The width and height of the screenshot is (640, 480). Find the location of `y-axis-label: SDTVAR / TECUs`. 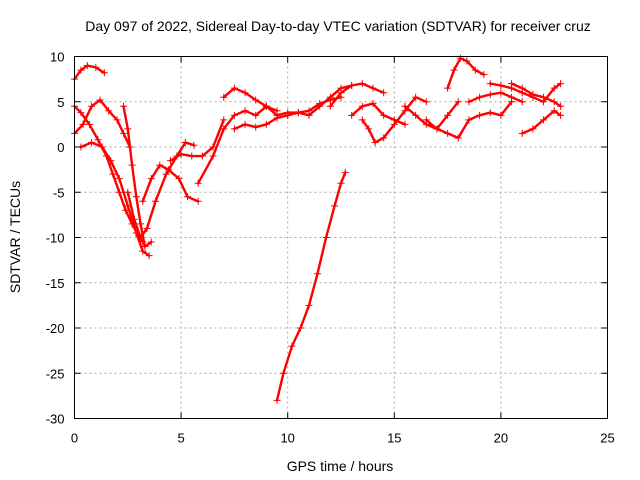

y-axis-label: SDTVAR / TECUs is located at coordinates (15, 237).